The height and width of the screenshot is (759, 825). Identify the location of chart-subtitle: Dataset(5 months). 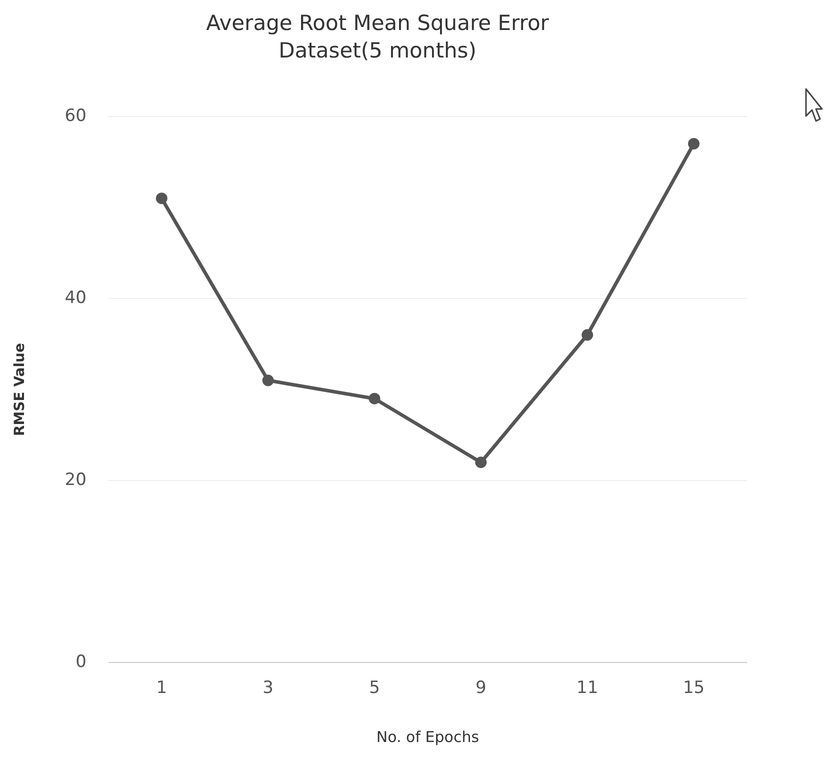
(377, 50).